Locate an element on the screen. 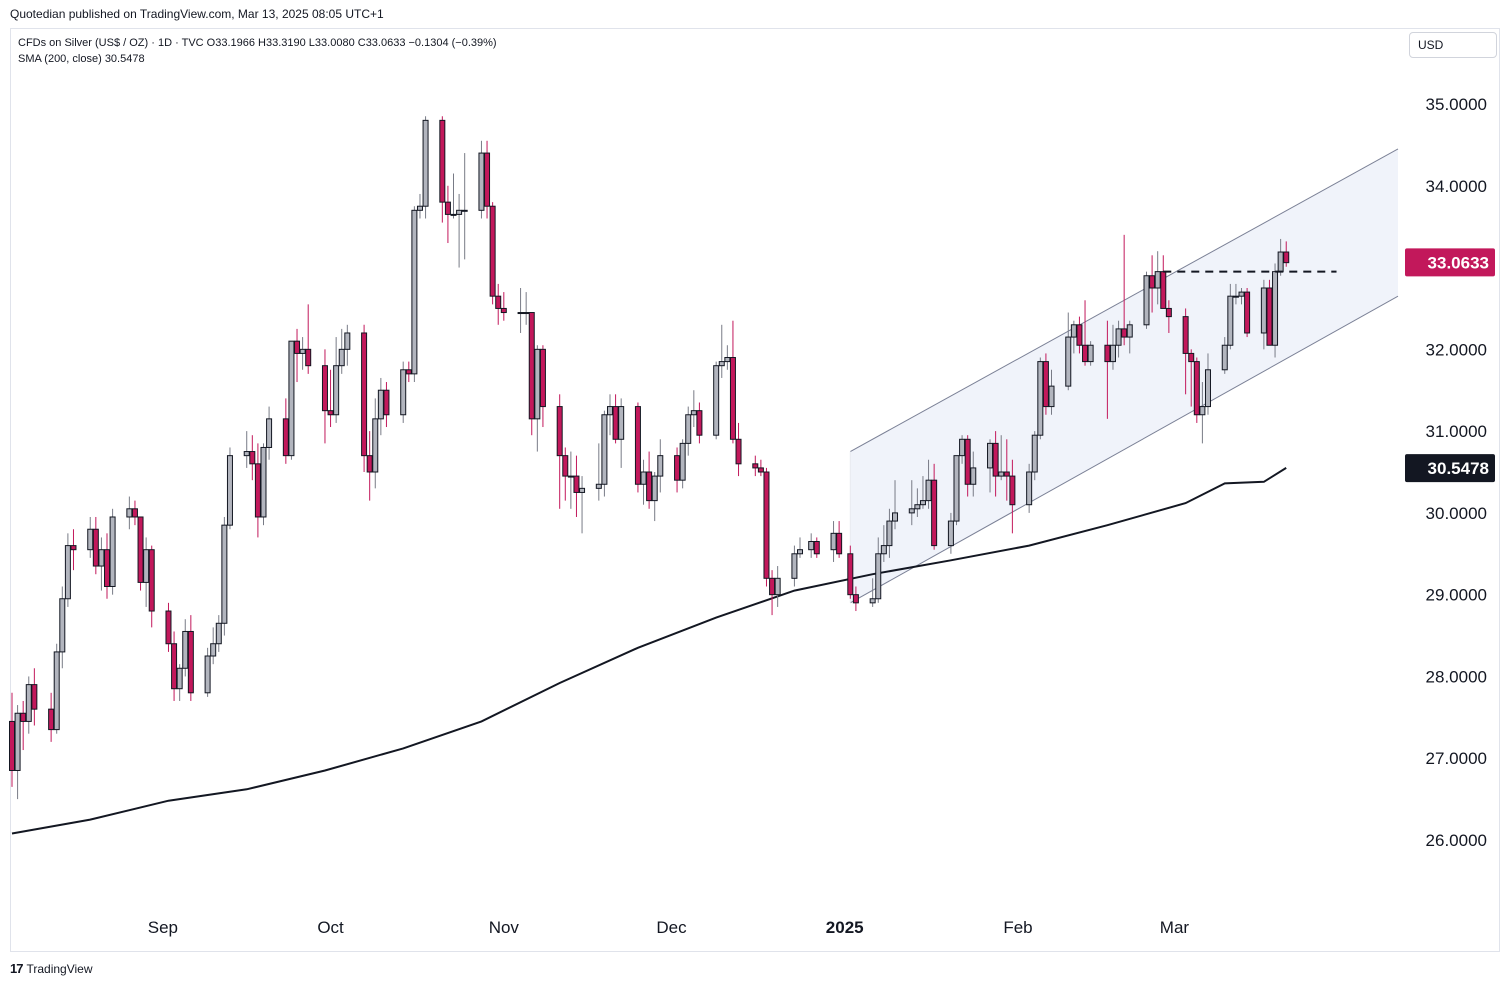 Image resolution: width=1510 pixels, height=986 pixels. y-tick-label: 35.0000 is located at coordinates (1456, 104).